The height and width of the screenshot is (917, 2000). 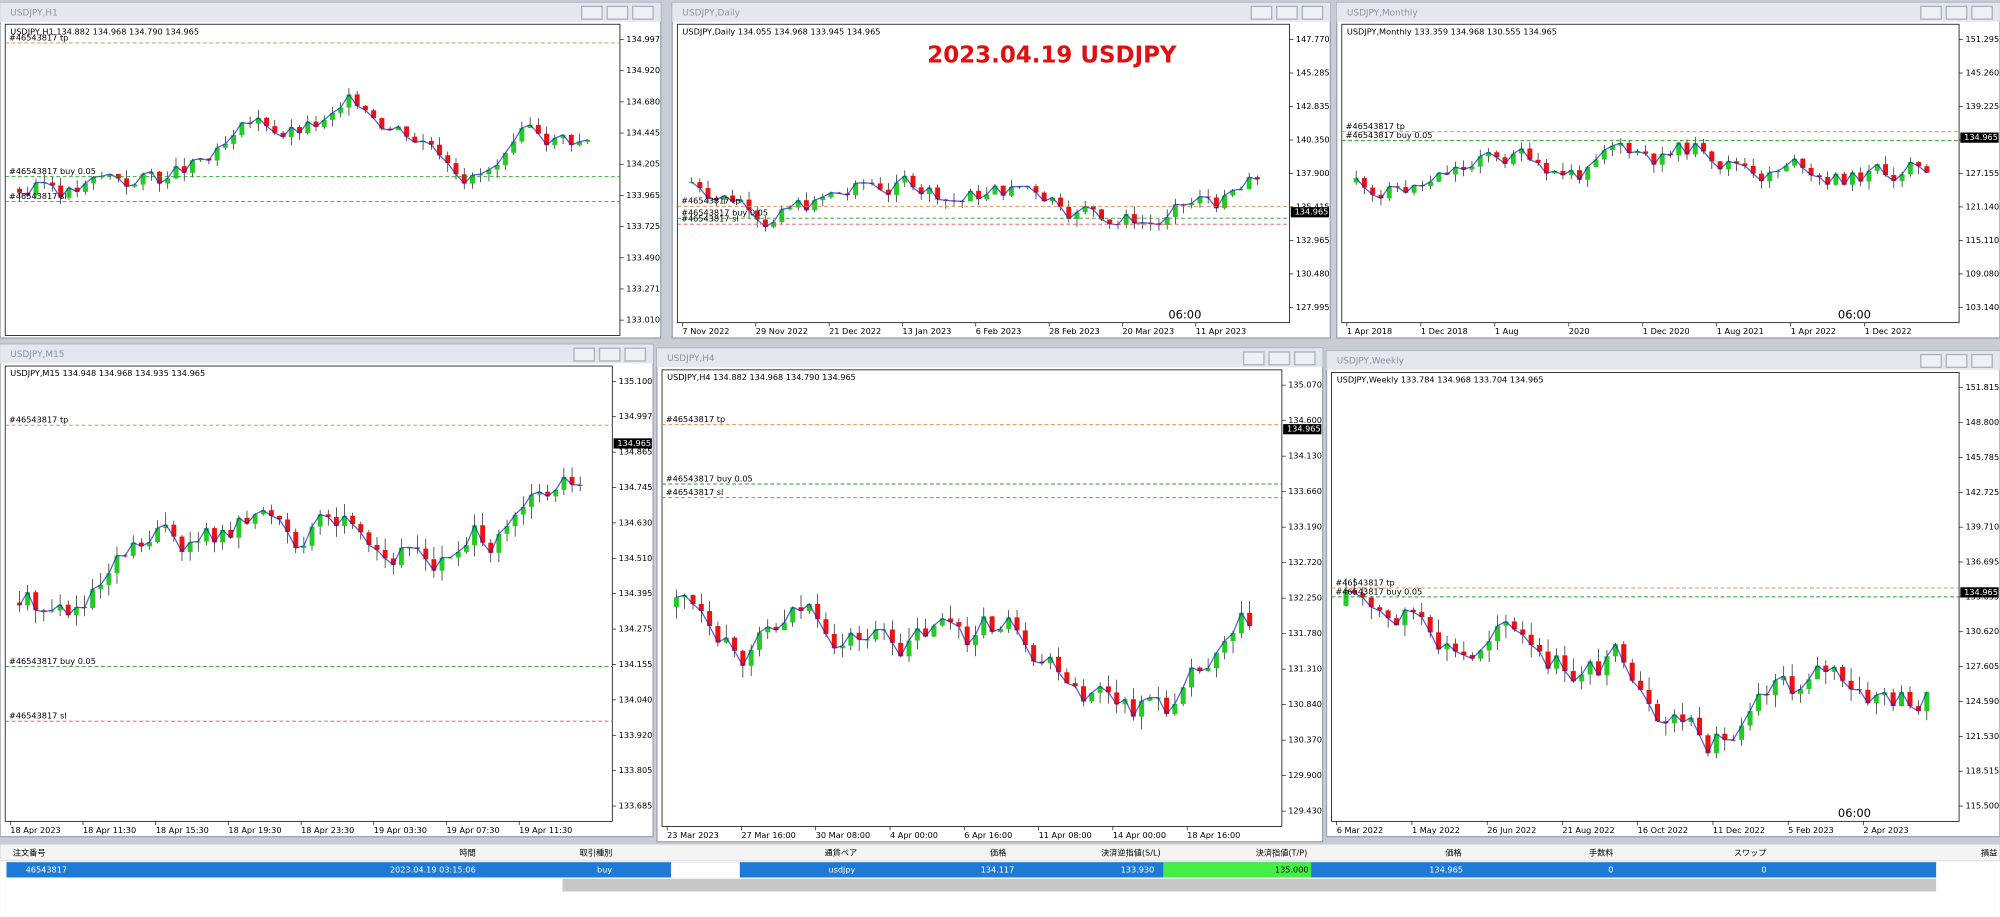 What do you see at coordinates (35, 830) in the screenshot?
I see `time-label: 18 Apr 2023` at bounding box center [35, 830].